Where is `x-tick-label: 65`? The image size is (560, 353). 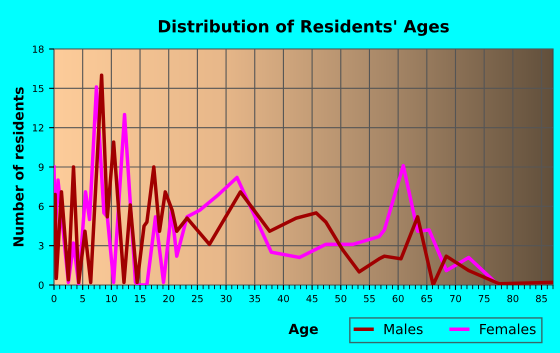
x-tick-label: 65 is located at coordinates (426, 298).